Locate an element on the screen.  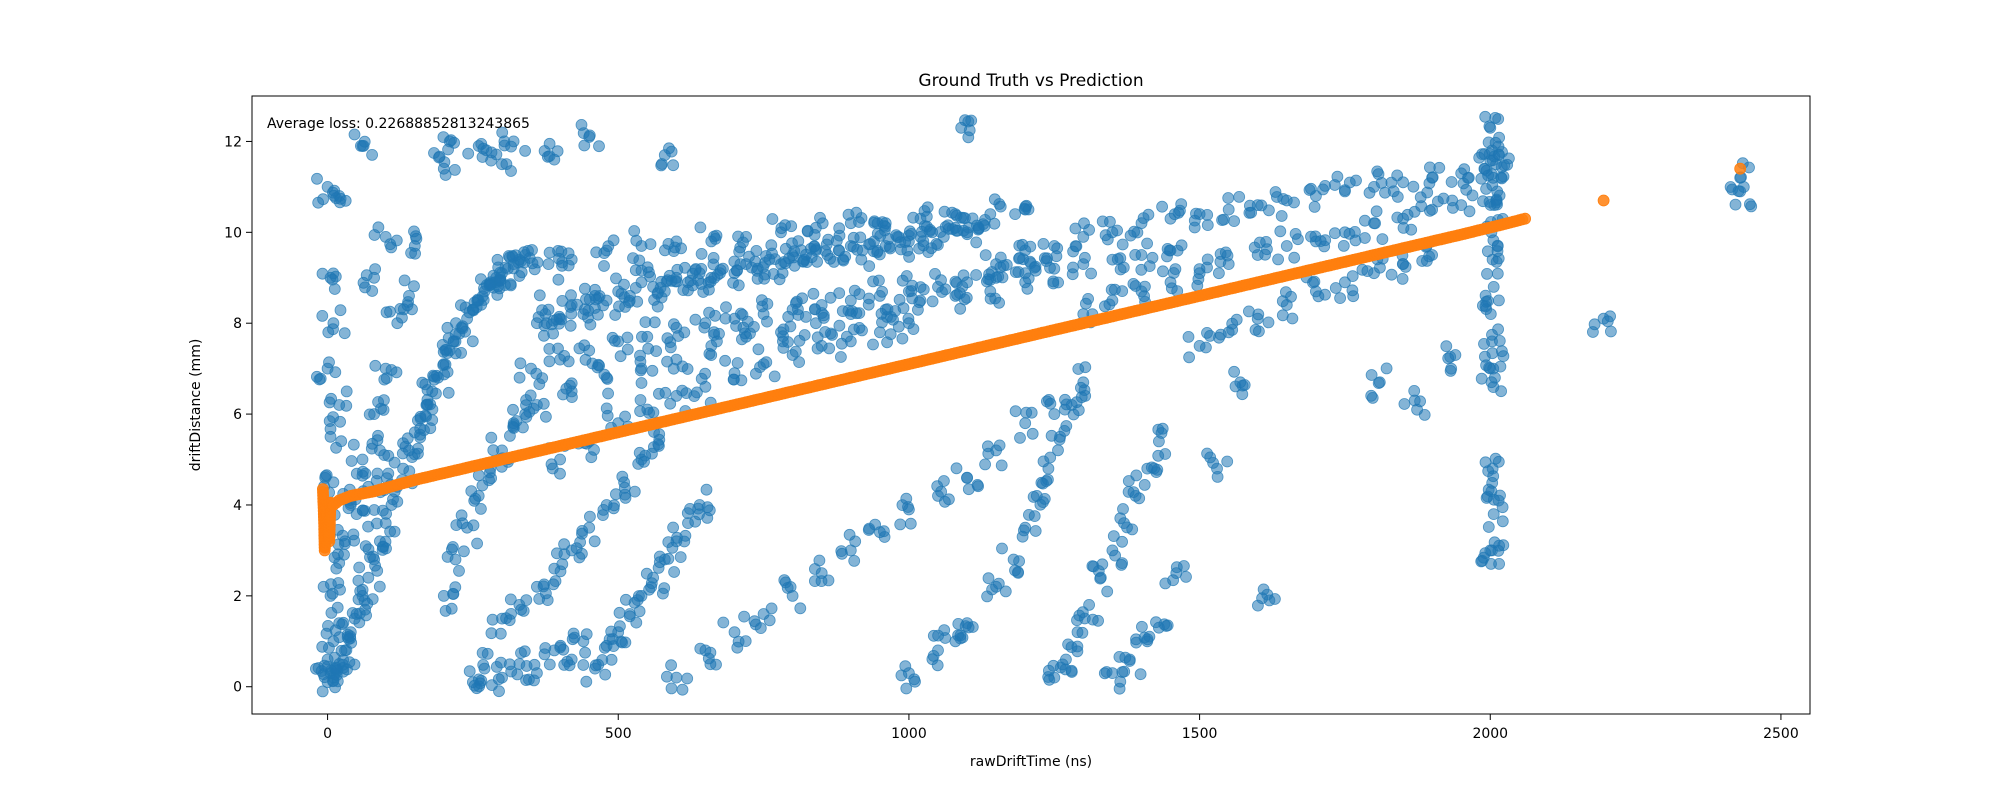
y-tick-label: 10 is located at coordinates (233, 233).